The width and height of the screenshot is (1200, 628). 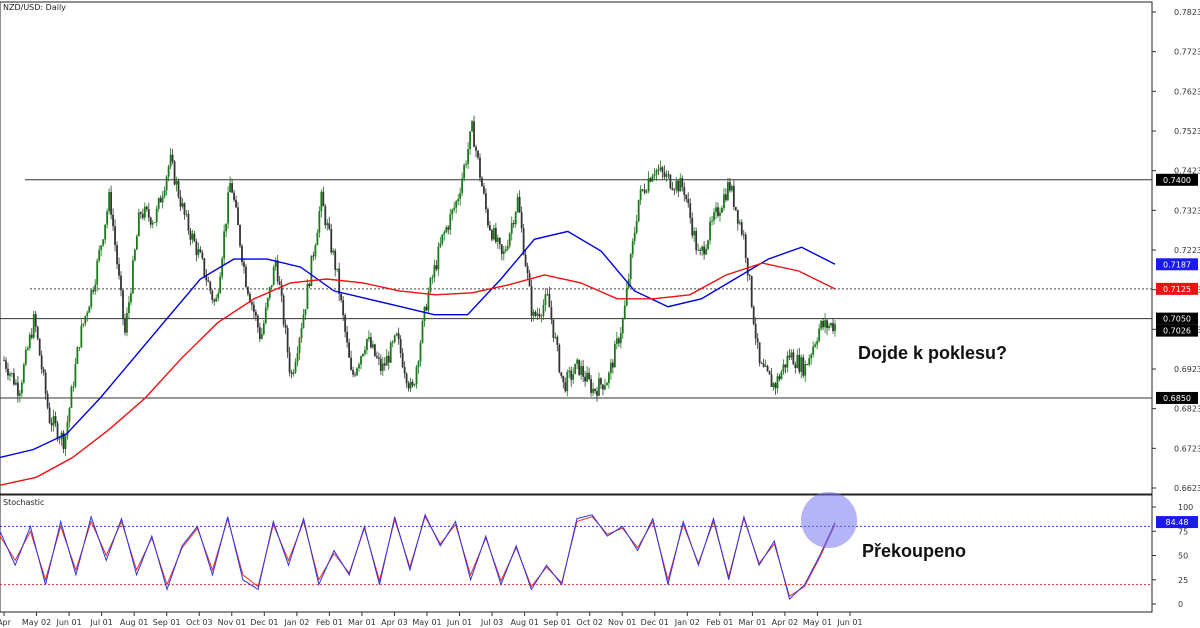 I want to click on x-tick-label: Nov 01, so click(x=232, y=622).